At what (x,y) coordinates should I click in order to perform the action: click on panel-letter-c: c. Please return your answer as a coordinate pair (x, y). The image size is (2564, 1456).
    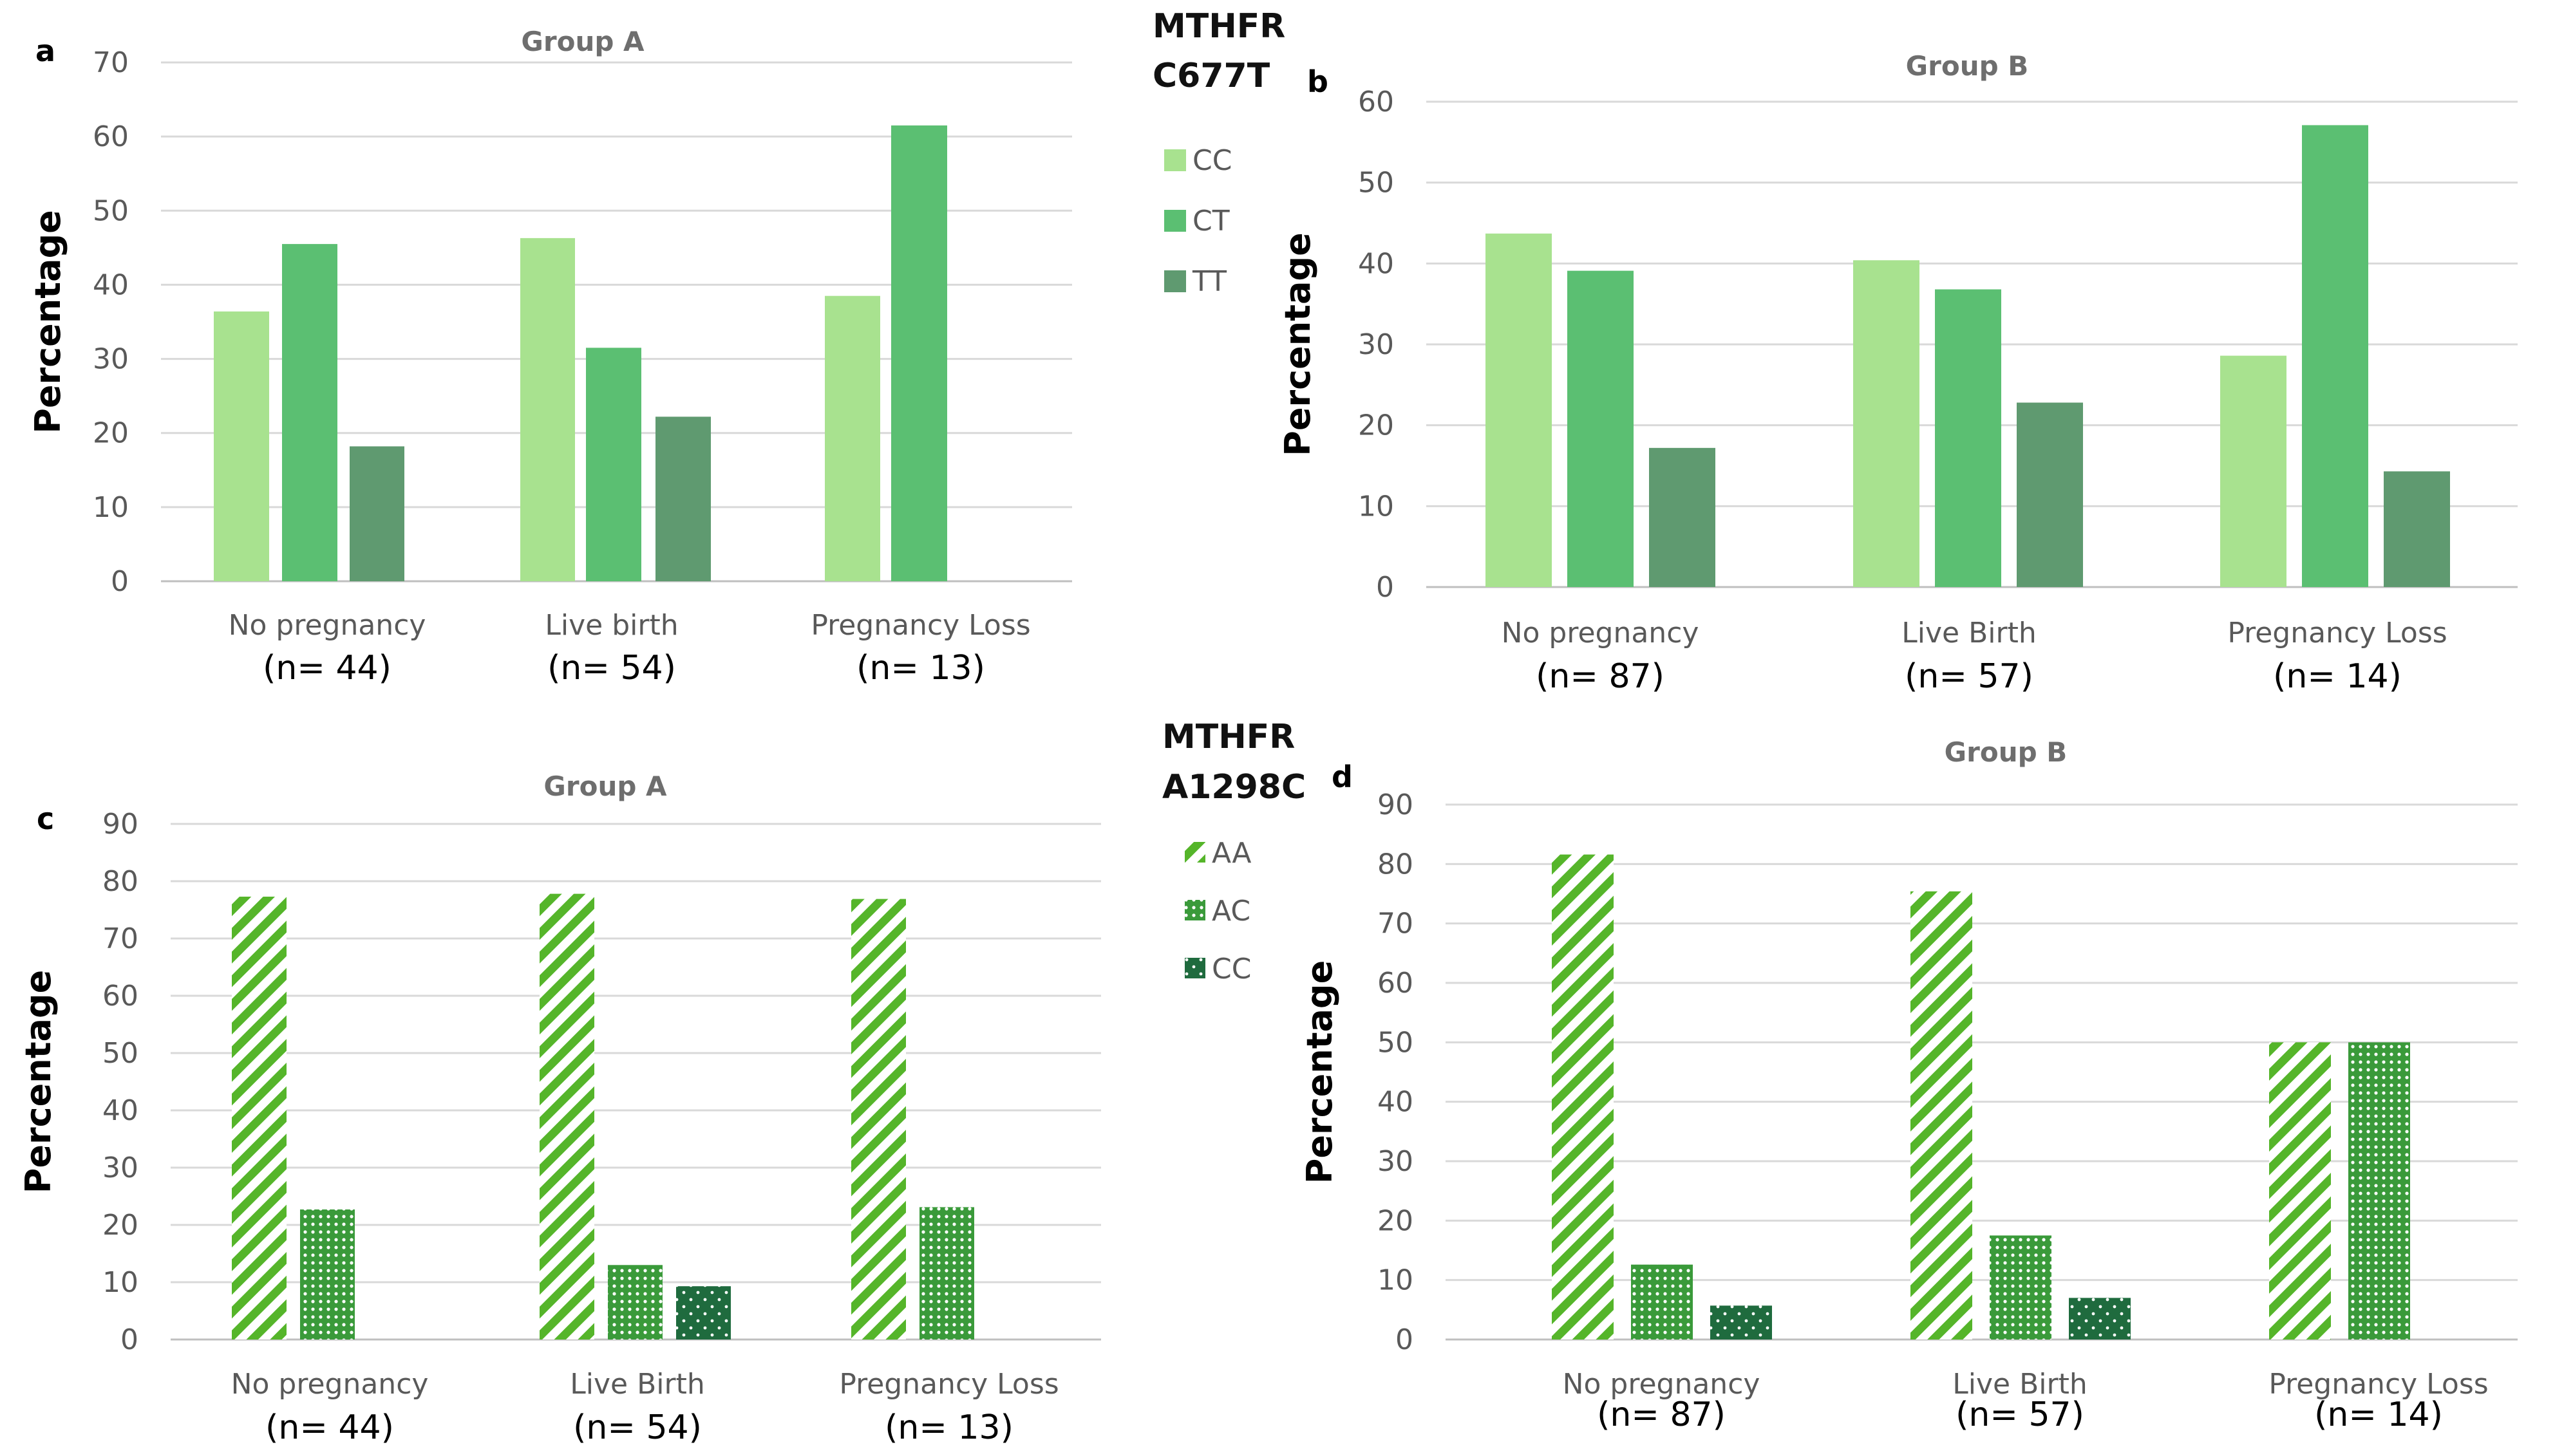
    Looking at the image, I should click on (45, 818).